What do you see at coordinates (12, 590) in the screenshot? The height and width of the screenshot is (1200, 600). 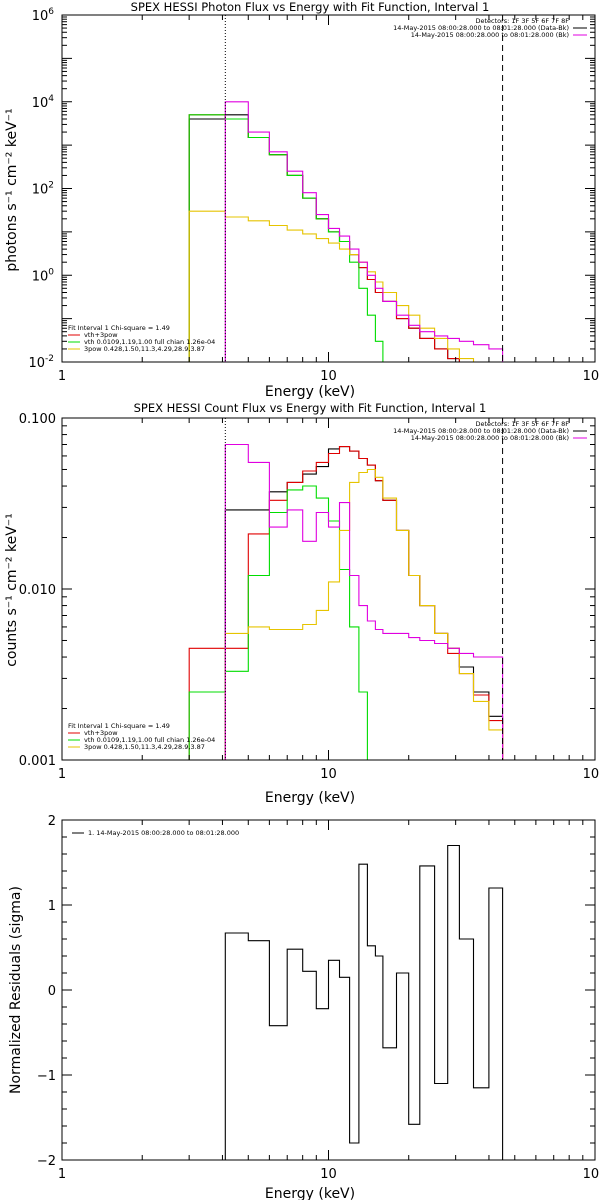 I see `y-axis-label: counts s⁻¹ cm⁻² keV⁻¹` at bounding box center [12, 590].